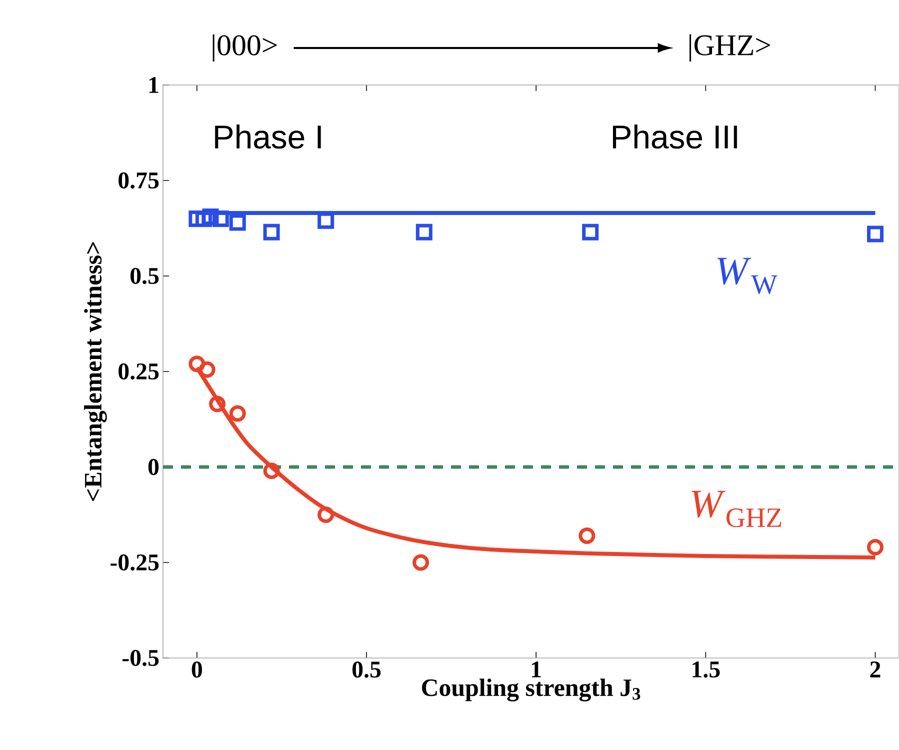 This screenshot has width=899, height=750. Describe the element at coordinates (730, 48) in the screenshot. I see `text: |GHZ>` at that location.